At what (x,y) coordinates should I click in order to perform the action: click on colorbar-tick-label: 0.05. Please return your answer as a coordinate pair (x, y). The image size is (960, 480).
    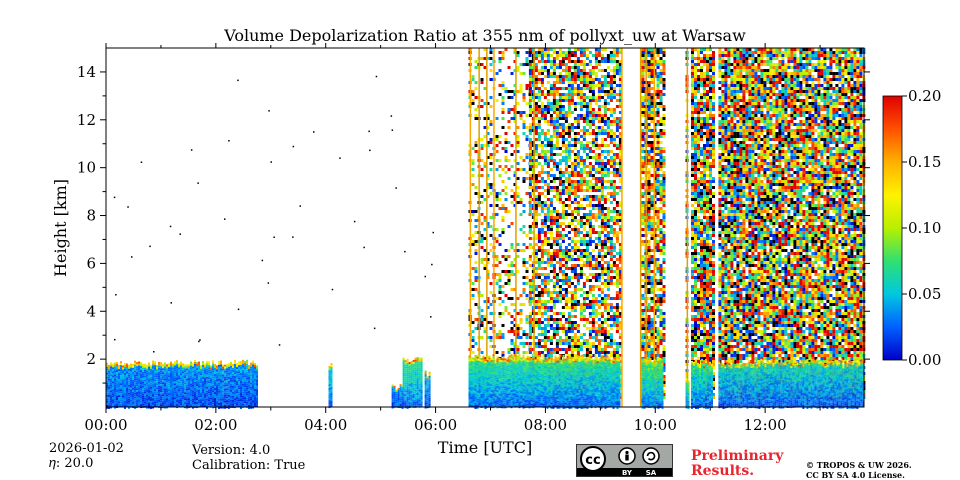
    Looking at the image, I should click on (924, 294).